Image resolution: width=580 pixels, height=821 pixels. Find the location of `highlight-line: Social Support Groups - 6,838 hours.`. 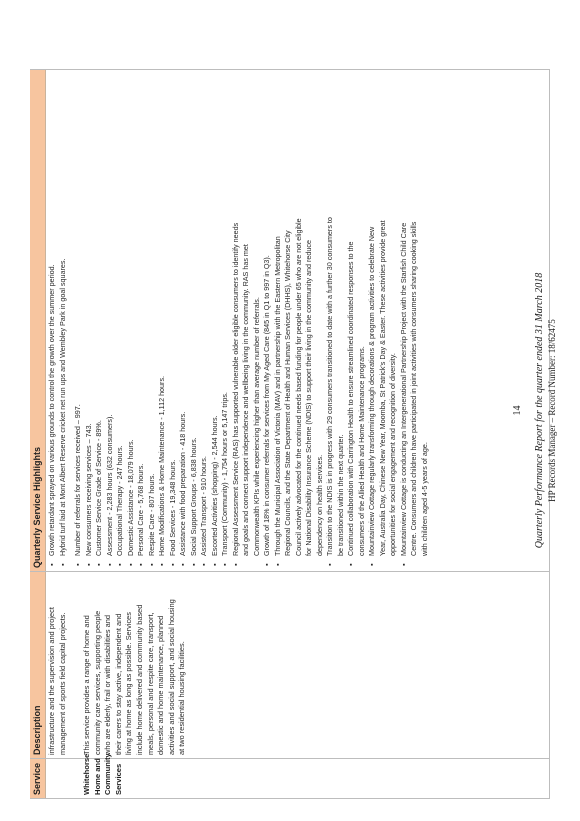

highlight-line: Social Support Groups - 6,838 hours. is located at coordinates (193, 496).